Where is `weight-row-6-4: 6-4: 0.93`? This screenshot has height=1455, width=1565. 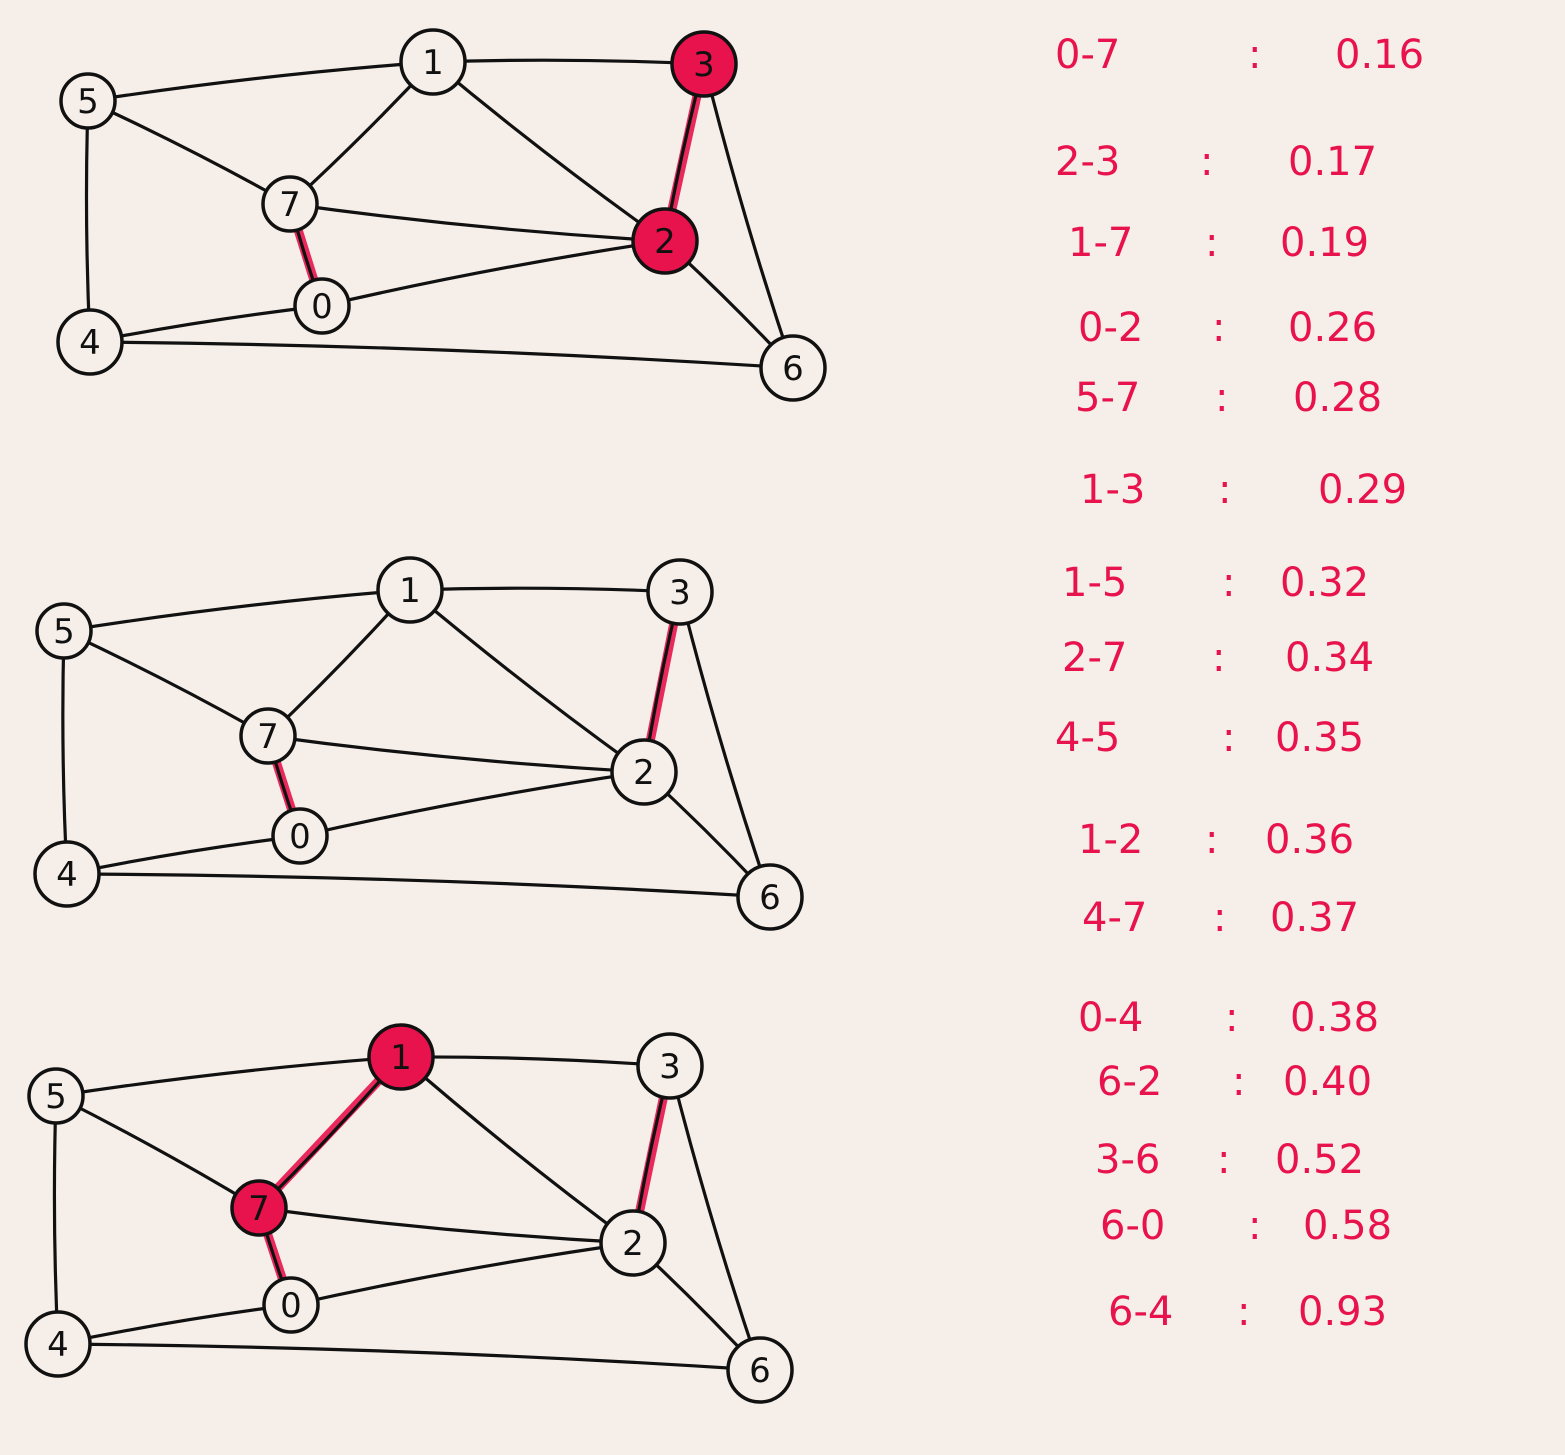
weight-row-6-4: 6-4: 0.93 is located at coordinates (1247, 1312).